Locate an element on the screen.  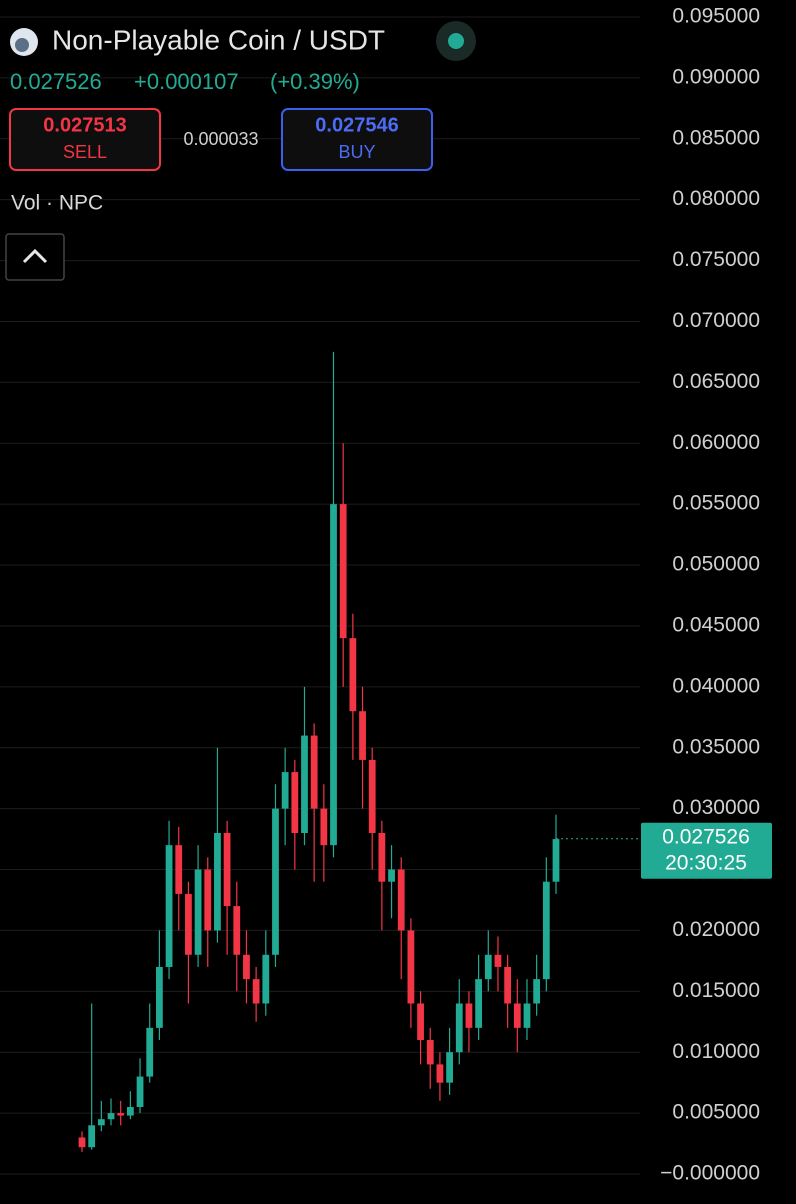
volume-label: Vol · NPC is located at coordinates (57, 203).